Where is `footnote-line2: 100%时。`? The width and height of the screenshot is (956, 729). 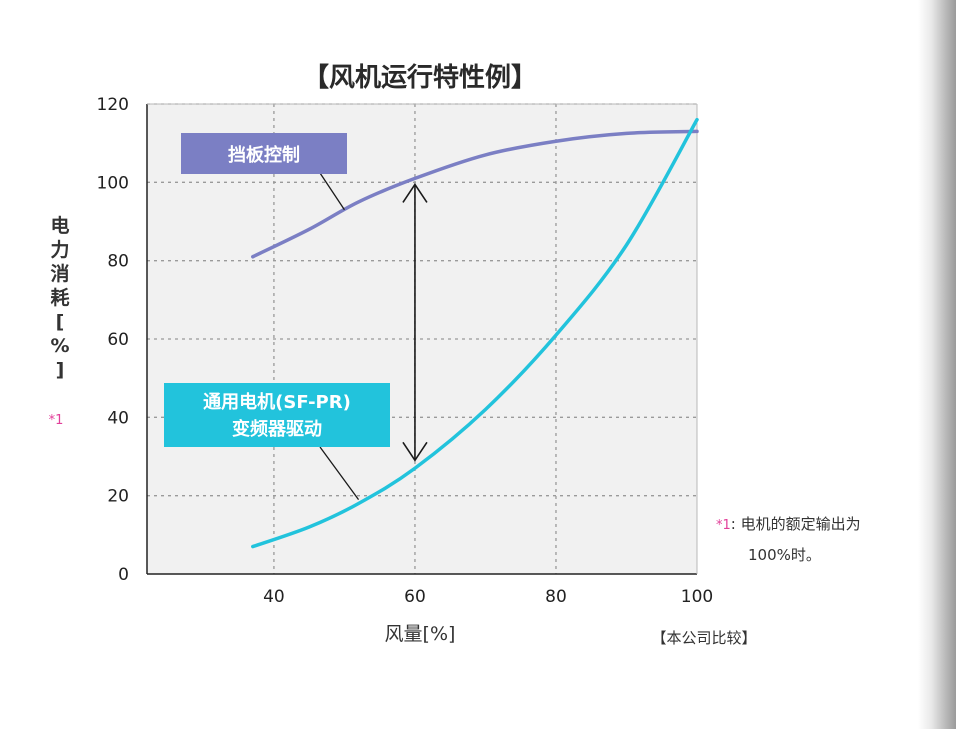 footnote-line2: 100%时。 is located at coordinates (784, 555).